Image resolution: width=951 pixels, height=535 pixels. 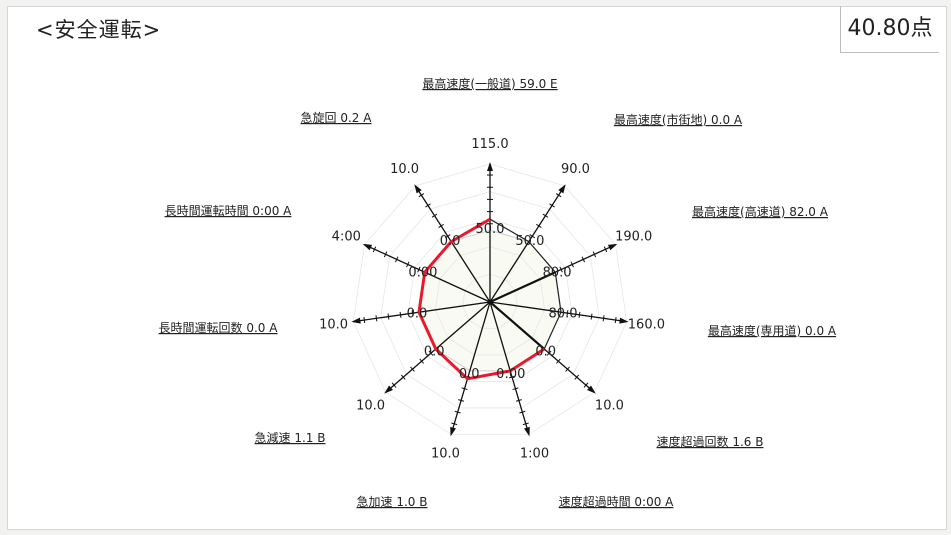 What do you see at coordinates (760, 211) in the screenshot?
I see `axis-category-label: 最高速度(高速道) 82.0 A` at bounding box center [760, 211].